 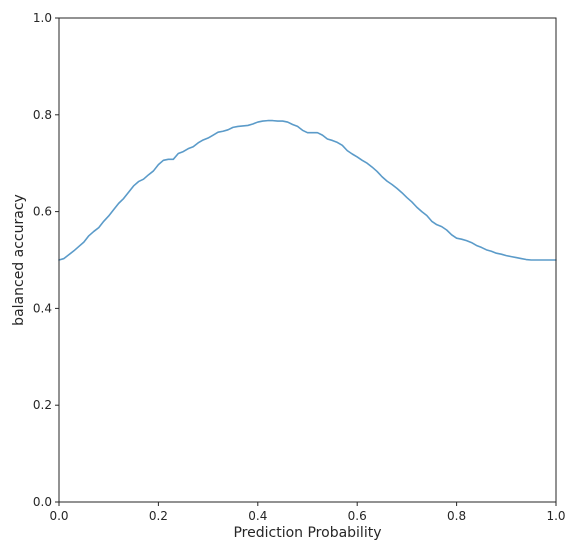 What do you see at coordinates (42, 308) in the screenshot?
I see `y-tick-label: 0.4` at bounding box center [42, 308].